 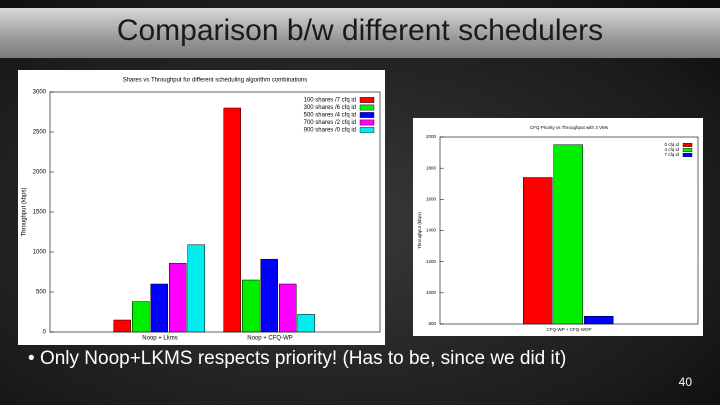 What do you see at coordinates (432, 323) in the screenshot?
I see `y-tick-label: 800` at bounding box center [432, 323].